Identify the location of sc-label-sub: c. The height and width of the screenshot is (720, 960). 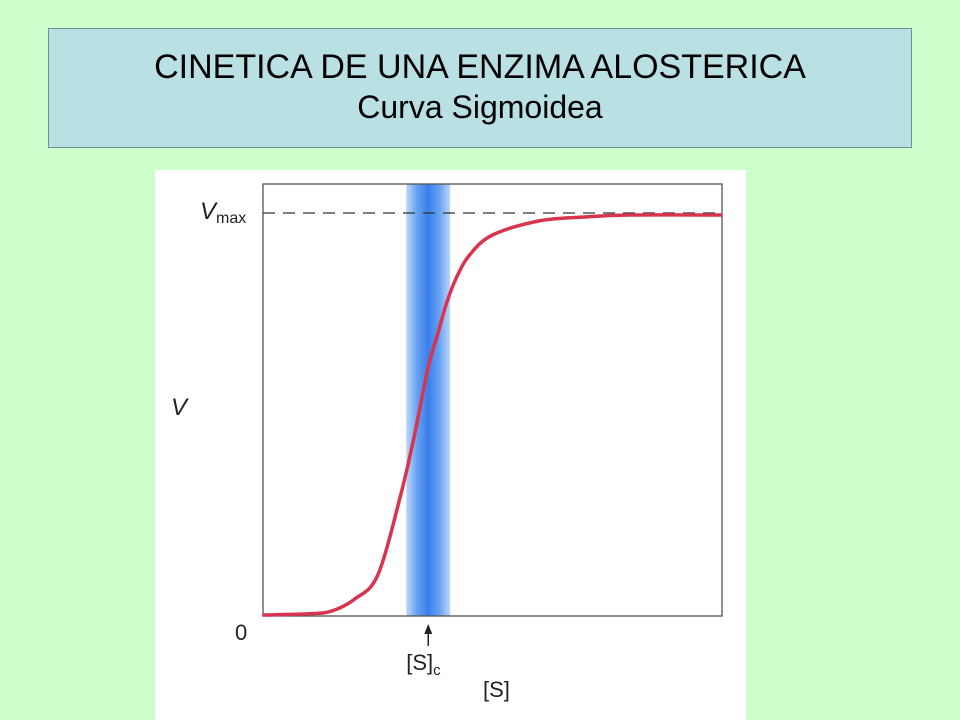
(437, 670).